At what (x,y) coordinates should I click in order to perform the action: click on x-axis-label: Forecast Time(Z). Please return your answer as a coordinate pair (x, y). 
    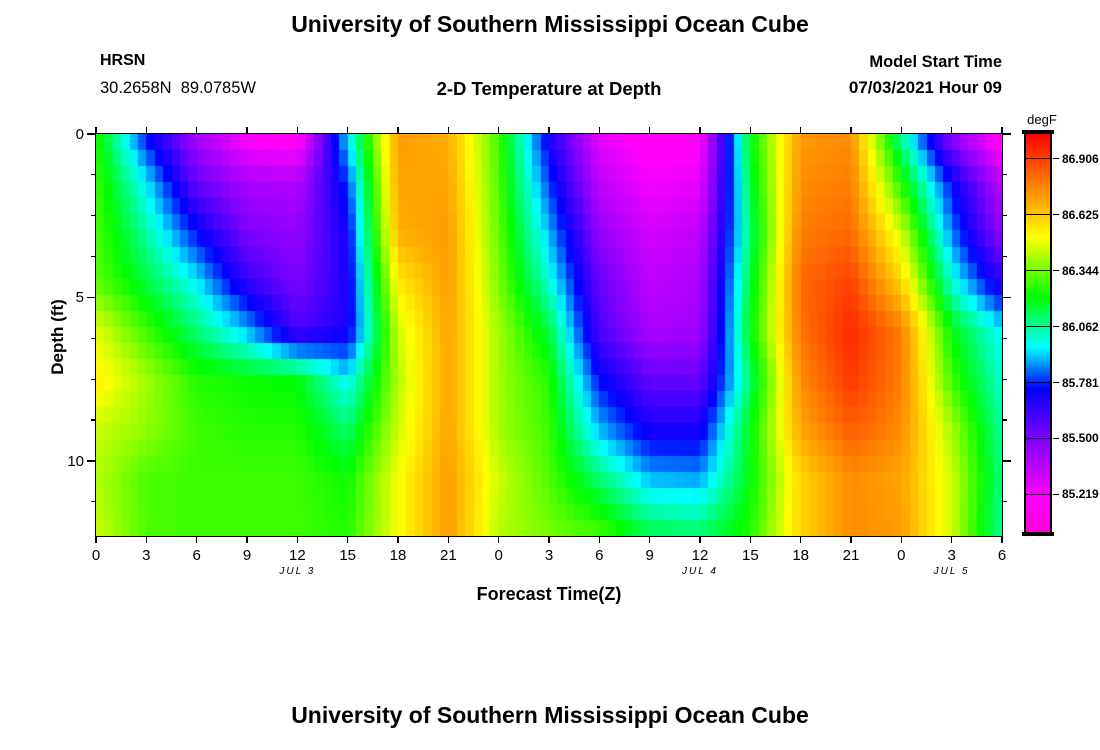
    Looking at the image, I should click on (549, 594).